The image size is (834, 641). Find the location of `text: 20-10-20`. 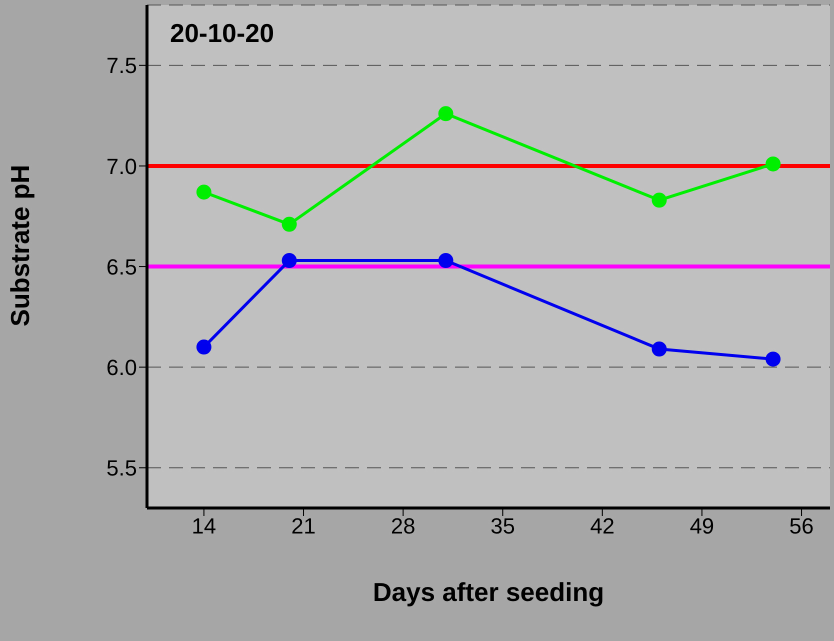

text: 20-10-20 is located at coordinates (222, 33).